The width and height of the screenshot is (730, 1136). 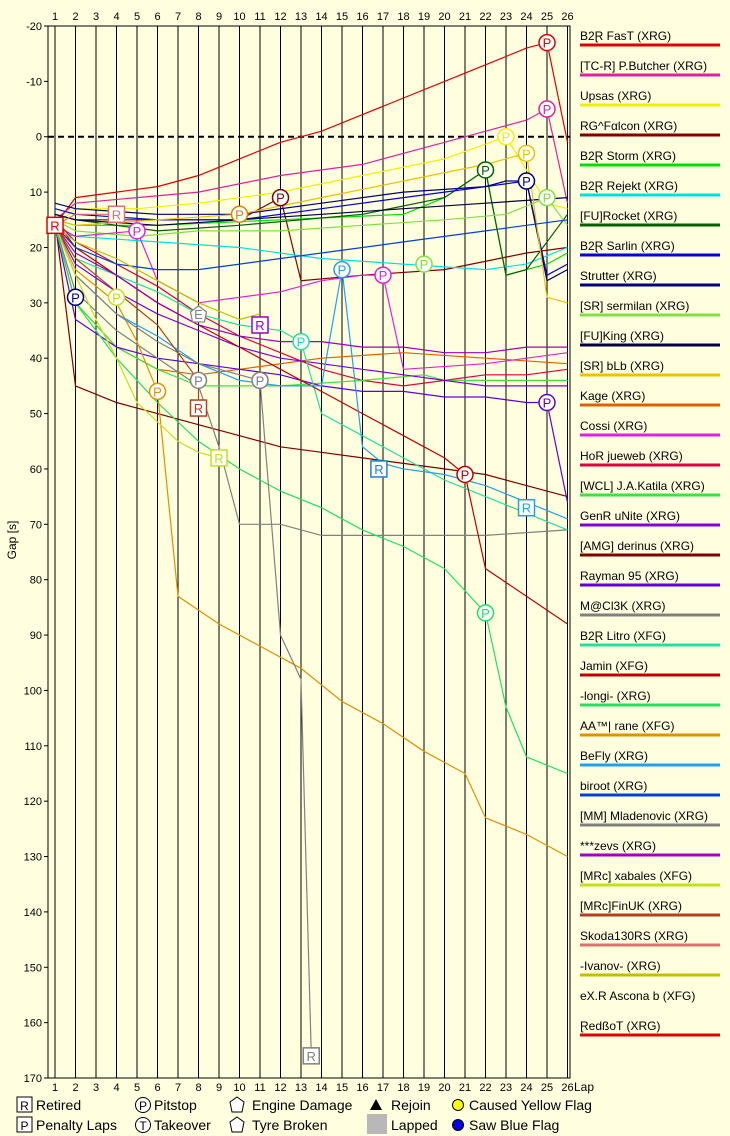 What do you see at coordinates (584, 1087) in the screenshot?
I see `x-axis-title: Lap` at bounding box center [584, 1087].